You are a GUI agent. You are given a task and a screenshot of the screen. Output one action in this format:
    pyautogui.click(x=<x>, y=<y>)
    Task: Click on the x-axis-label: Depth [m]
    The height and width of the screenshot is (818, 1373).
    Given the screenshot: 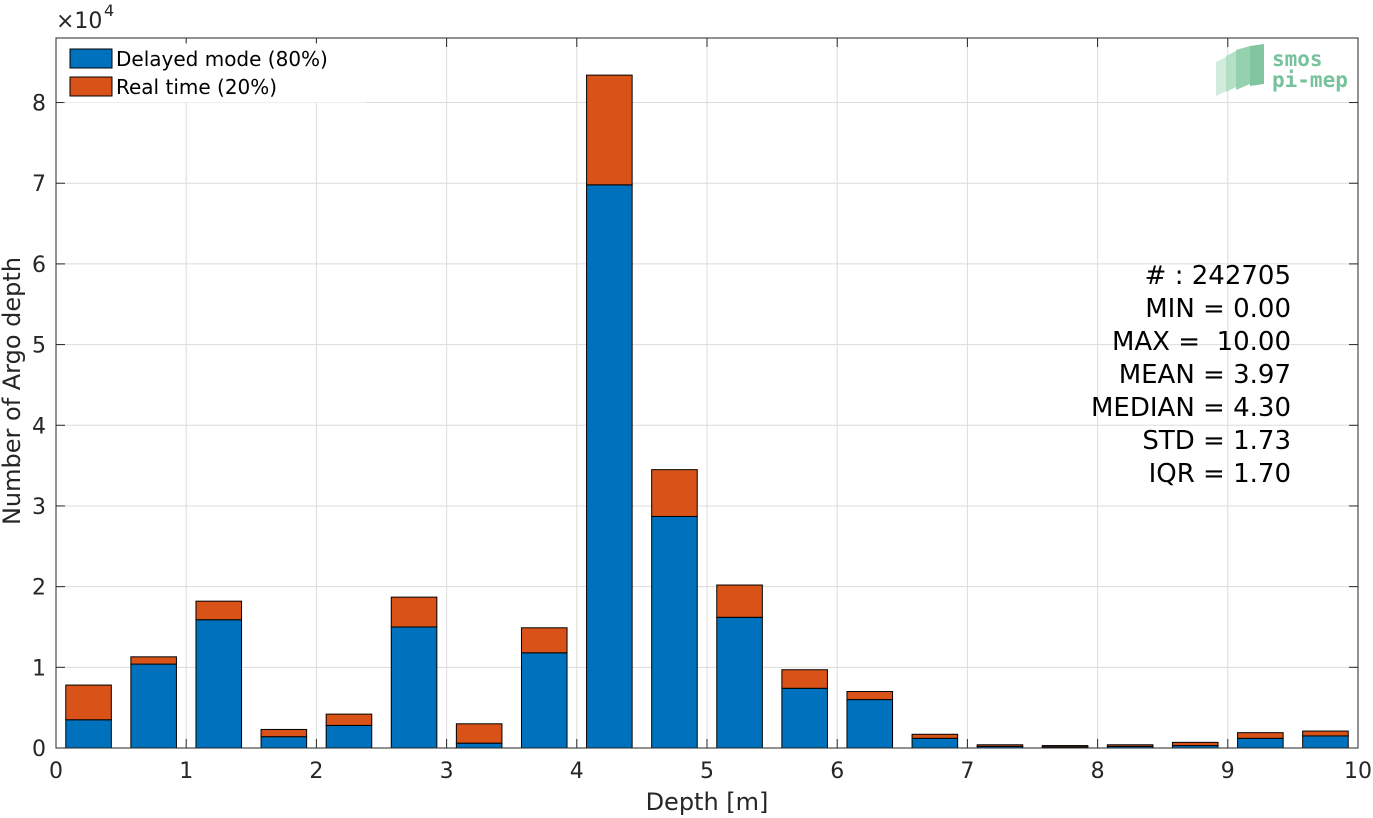 What is the action you would take?
    pyautogui.click(x=707, y=802)
    